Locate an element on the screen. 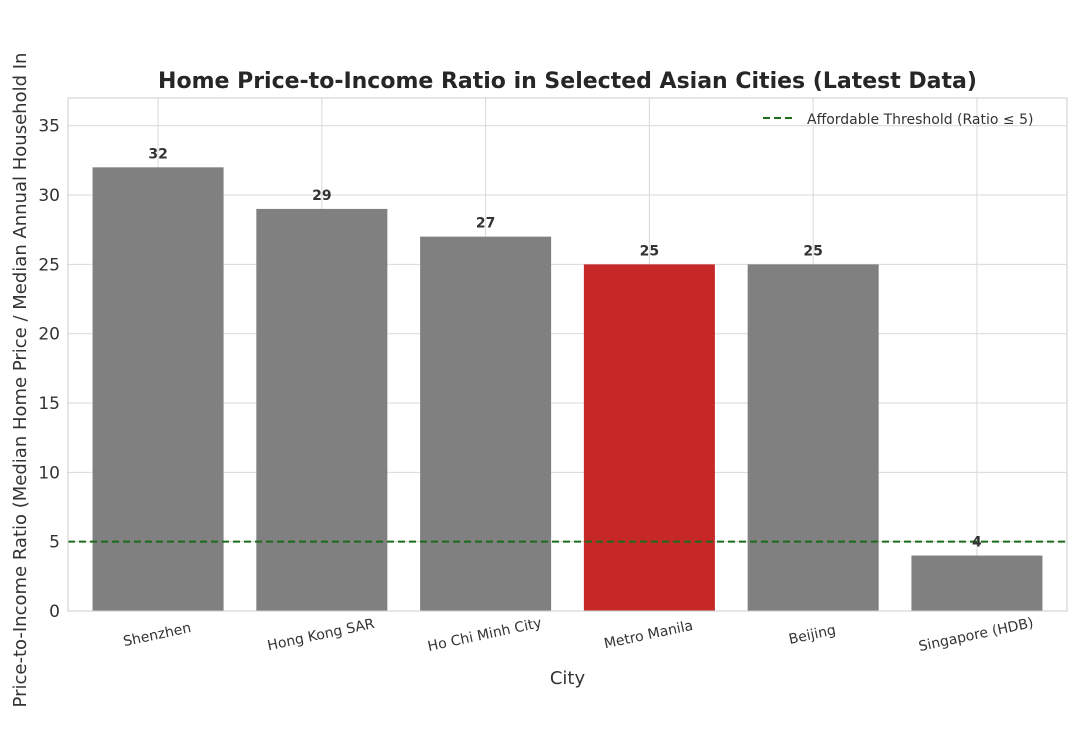 The height and width of the screenshot is (739, 1080). legend-threshold-label: Affordable Threshold (Ratio ≤ 5) is located at coordinates (920, 120).